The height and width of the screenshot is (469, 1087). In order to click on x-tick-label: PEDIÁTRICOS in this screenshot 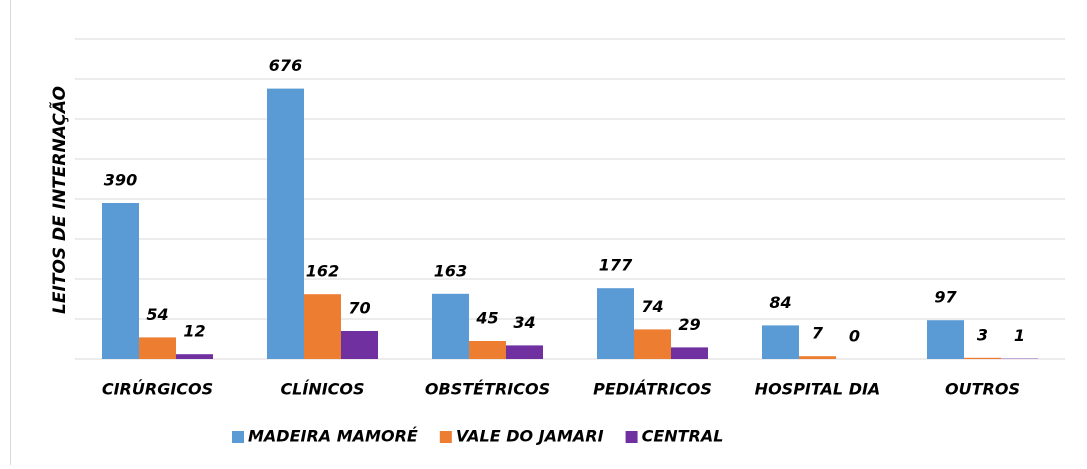, I will do `click(652, 389)`.